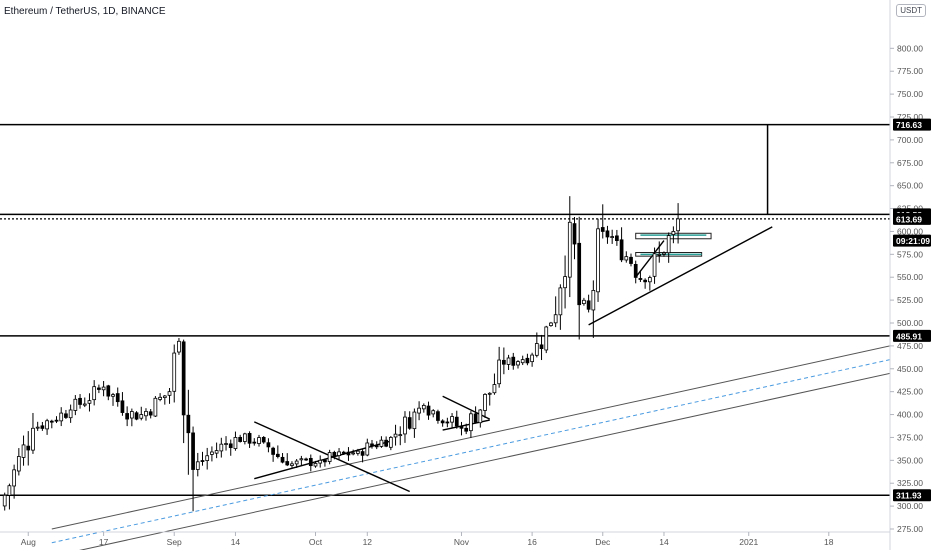  What do you see at coordinates (910, 163) in the screenshot?
I see `price-tick-label: 675.00` at bounding box center [910, 163].